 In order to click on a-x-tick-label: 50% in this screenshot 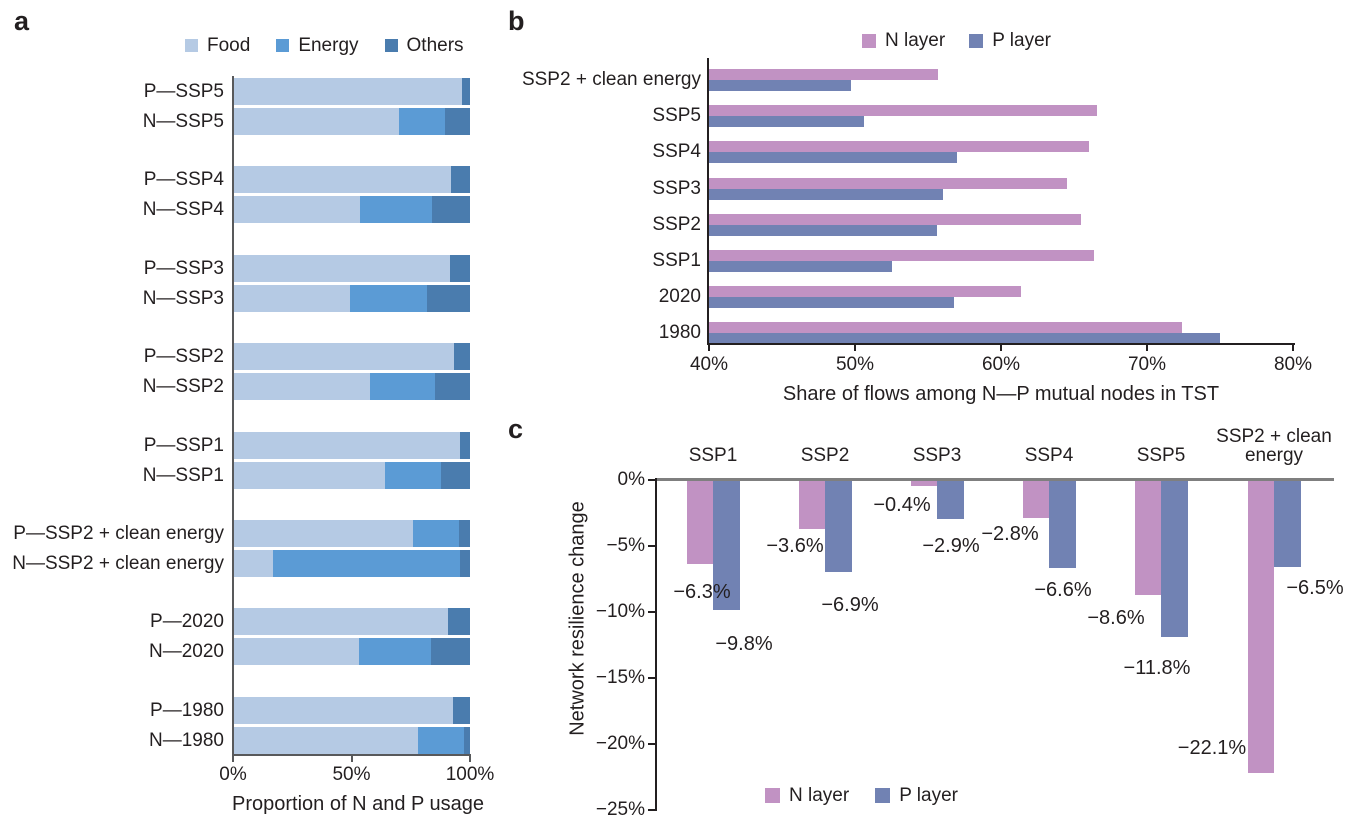, I will do `click(351, 774)`.